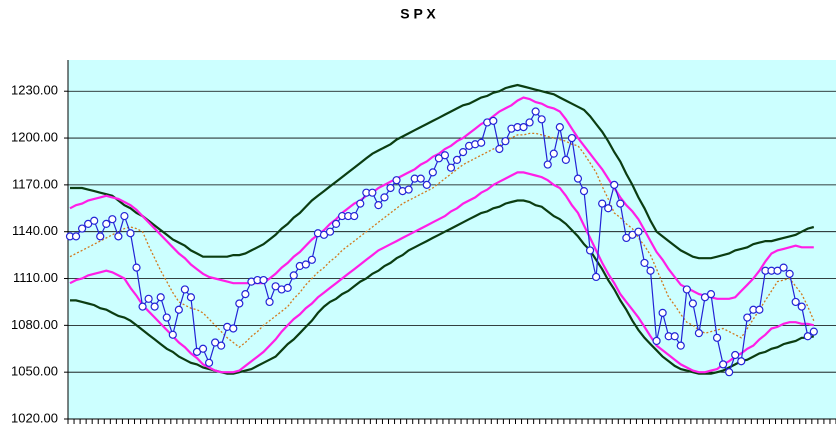 This screenshot has width=836, height=431. Describe the element at coordinates (418, 14) in the screenshot. I see `chart-title: S P X` at that location.